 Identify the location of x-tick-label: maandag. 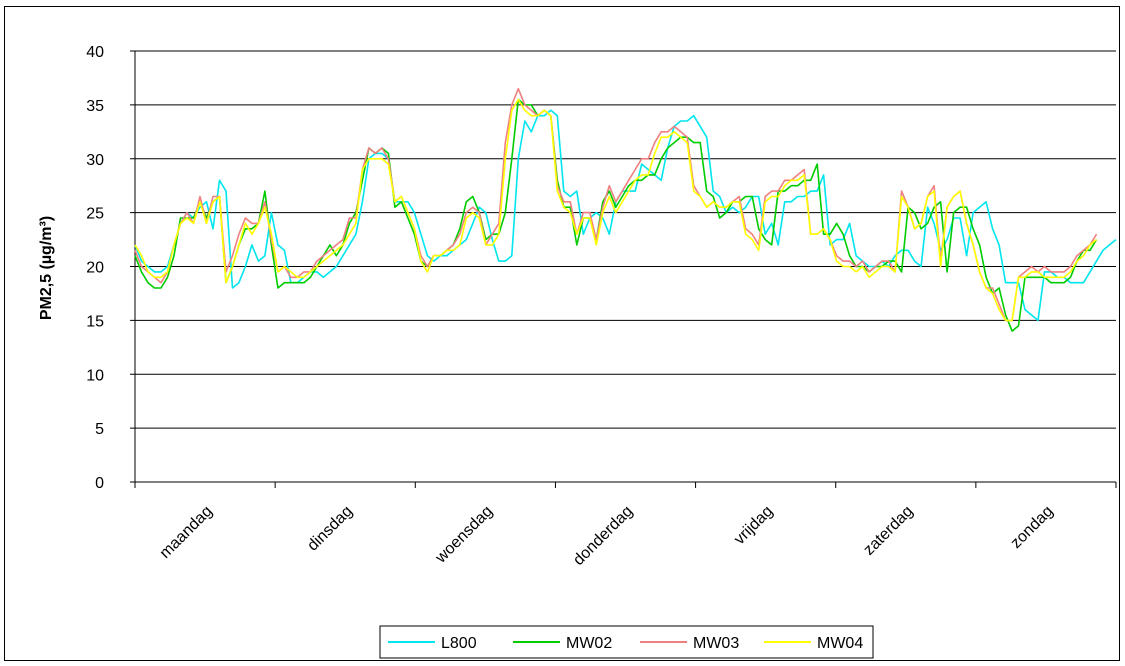
(186, 532).